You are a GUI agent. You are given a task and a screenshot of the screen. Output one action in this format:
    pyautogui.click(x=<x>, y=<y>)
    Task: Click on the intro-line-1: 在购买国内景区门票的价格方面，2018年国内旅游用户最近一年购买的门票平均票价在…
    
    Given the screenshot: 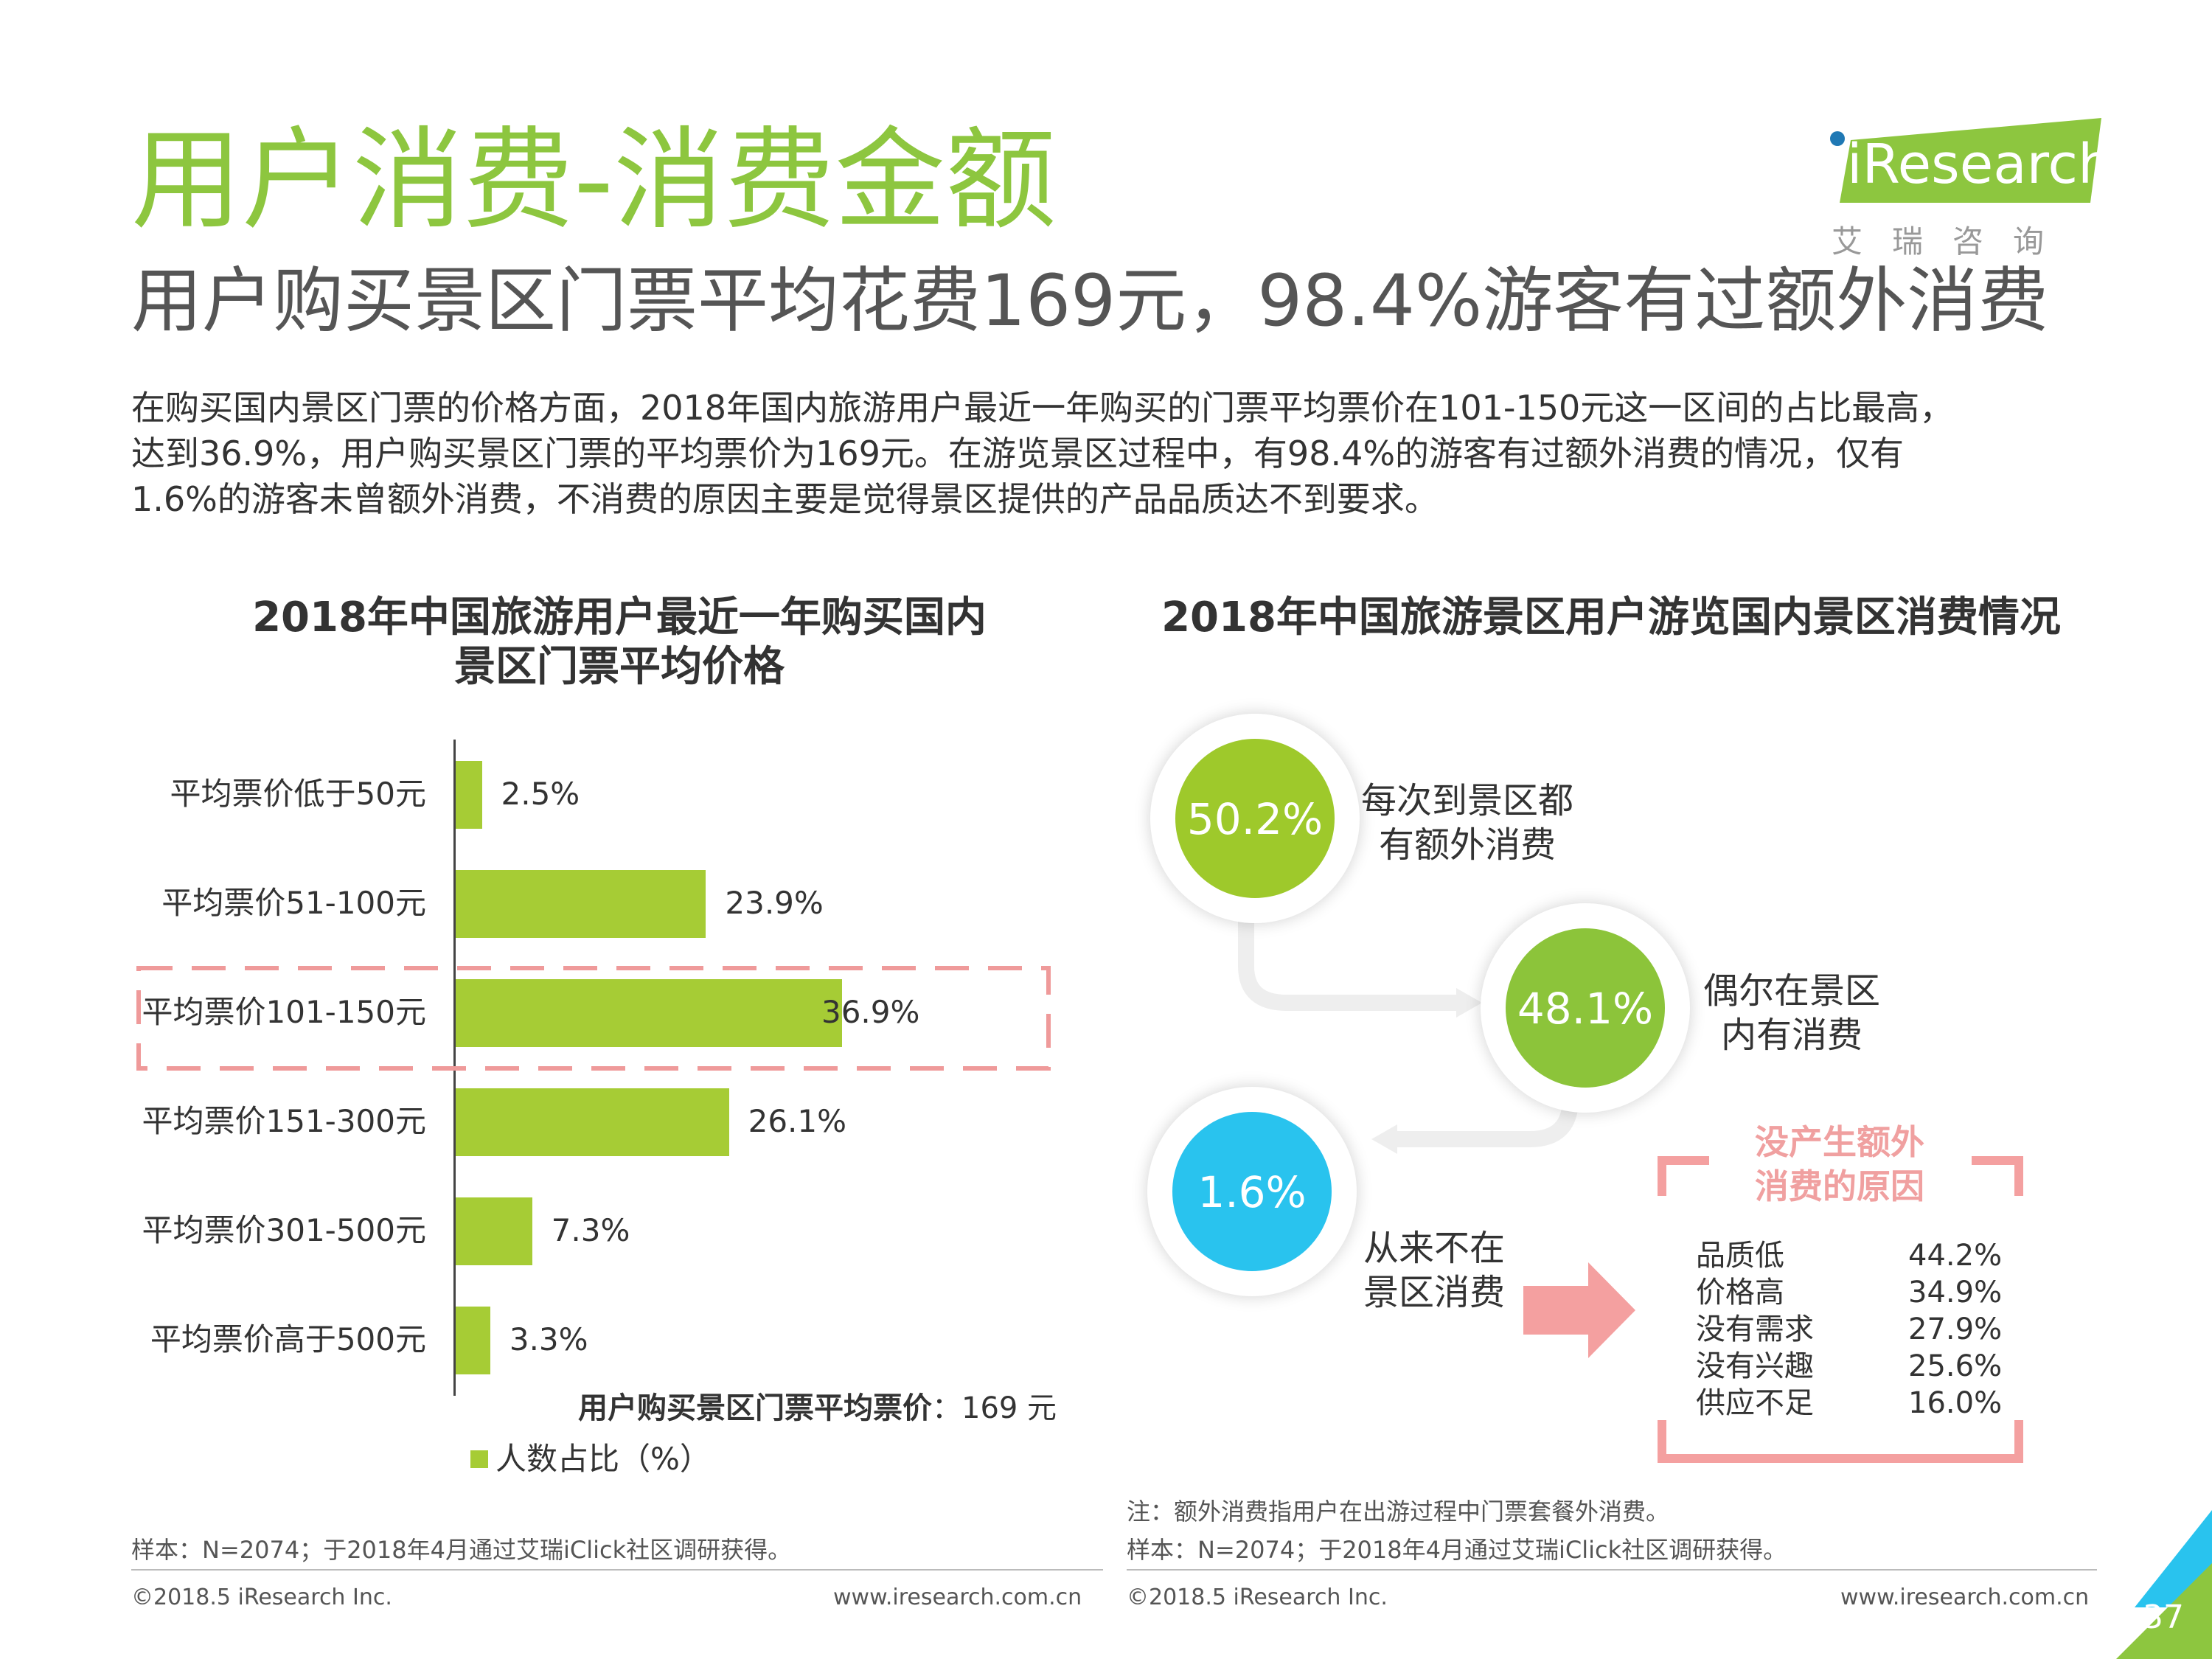 What is the action you would take?
    pyautogui.click(x=1042, y=408)
    